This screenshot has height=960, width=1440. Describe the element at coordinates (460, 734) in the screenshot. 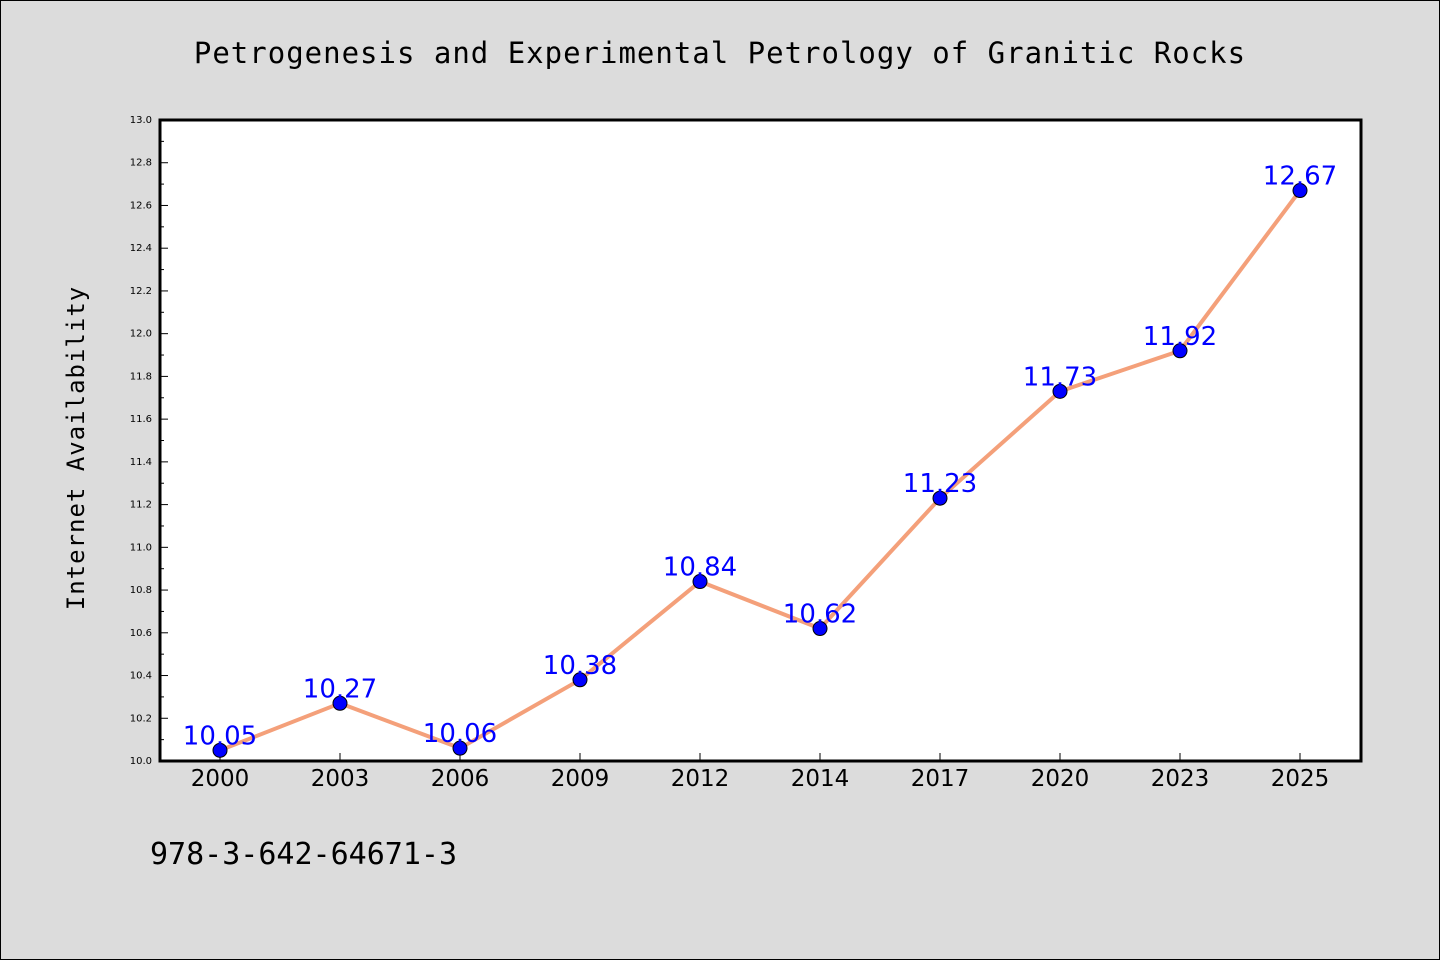

I see `data-label: 10.06` at that location.